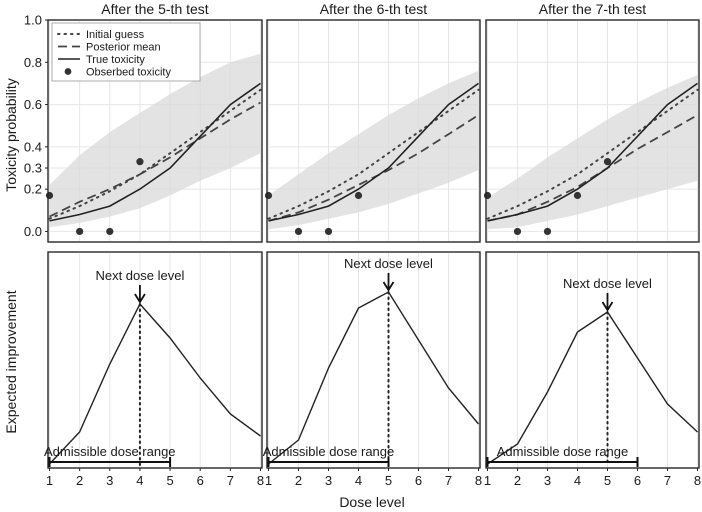 The height and width of the screenshot is (512, 702). What do you see at coordinates (33, 231) in the screenshot?
I see `y-tick-label: 0.0` at bounding box center [33, 231].